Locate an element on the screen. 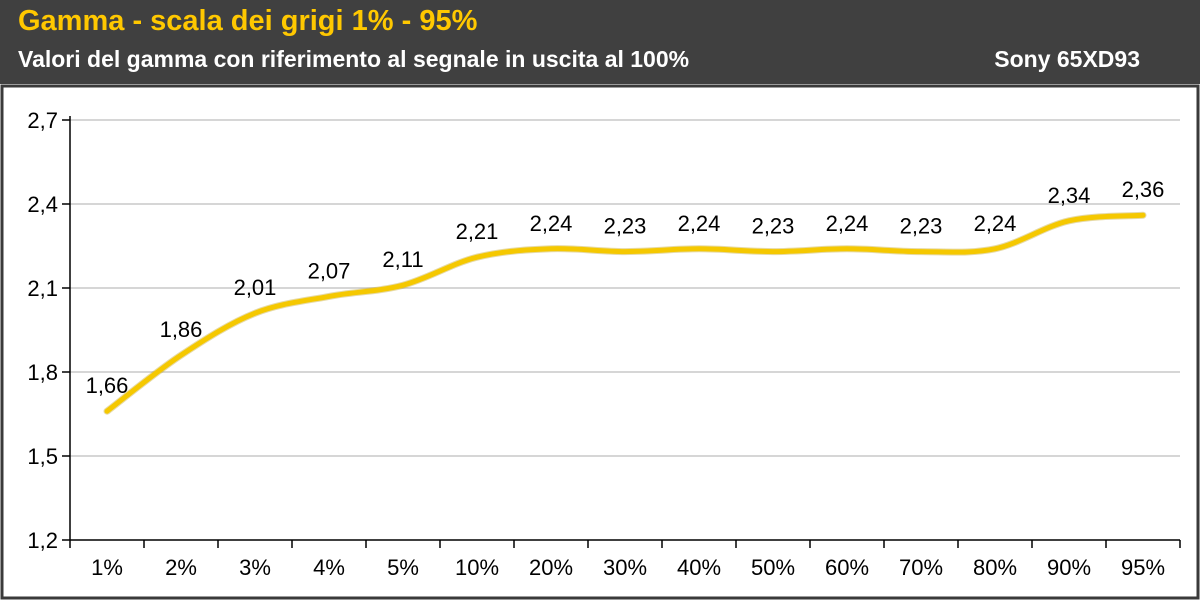  x-tick-label: 4% is located at coordinates (329, 567).